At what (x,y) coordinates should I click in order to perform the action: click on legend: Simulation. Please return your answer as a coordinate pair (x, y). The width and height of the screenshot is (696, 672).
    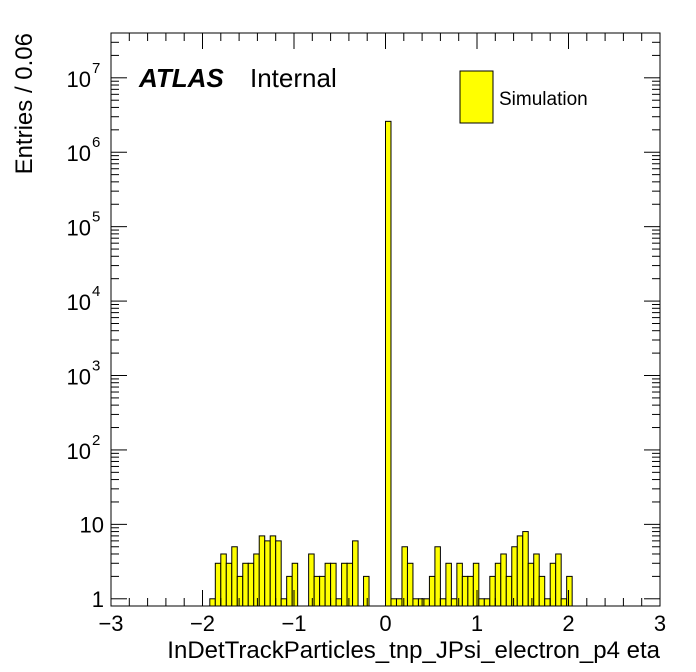
    Looking at the image, I should click on (523, 97).